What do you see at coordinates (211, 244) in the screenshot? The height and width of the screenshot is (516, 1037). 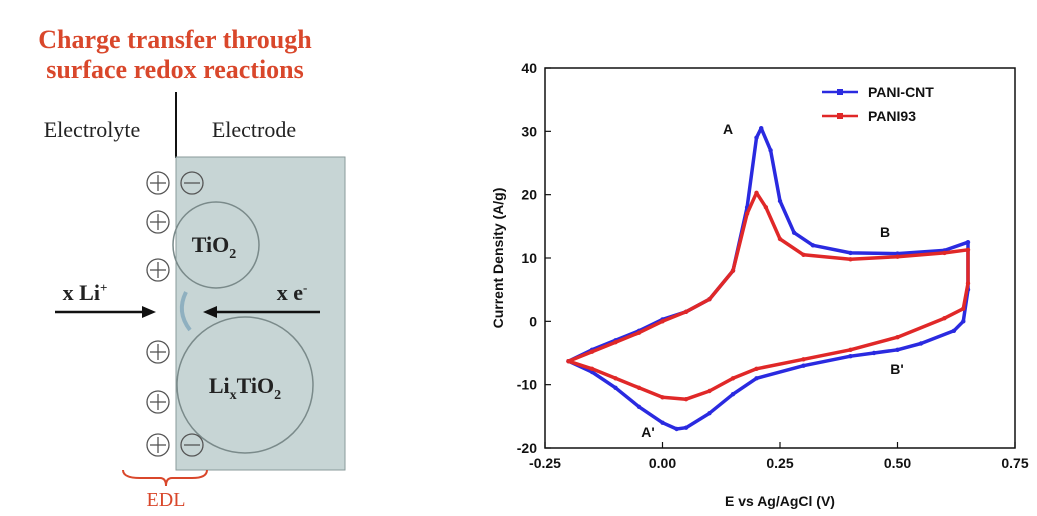 I see `tio2-main: TiO` at bounding box center [211, 244].